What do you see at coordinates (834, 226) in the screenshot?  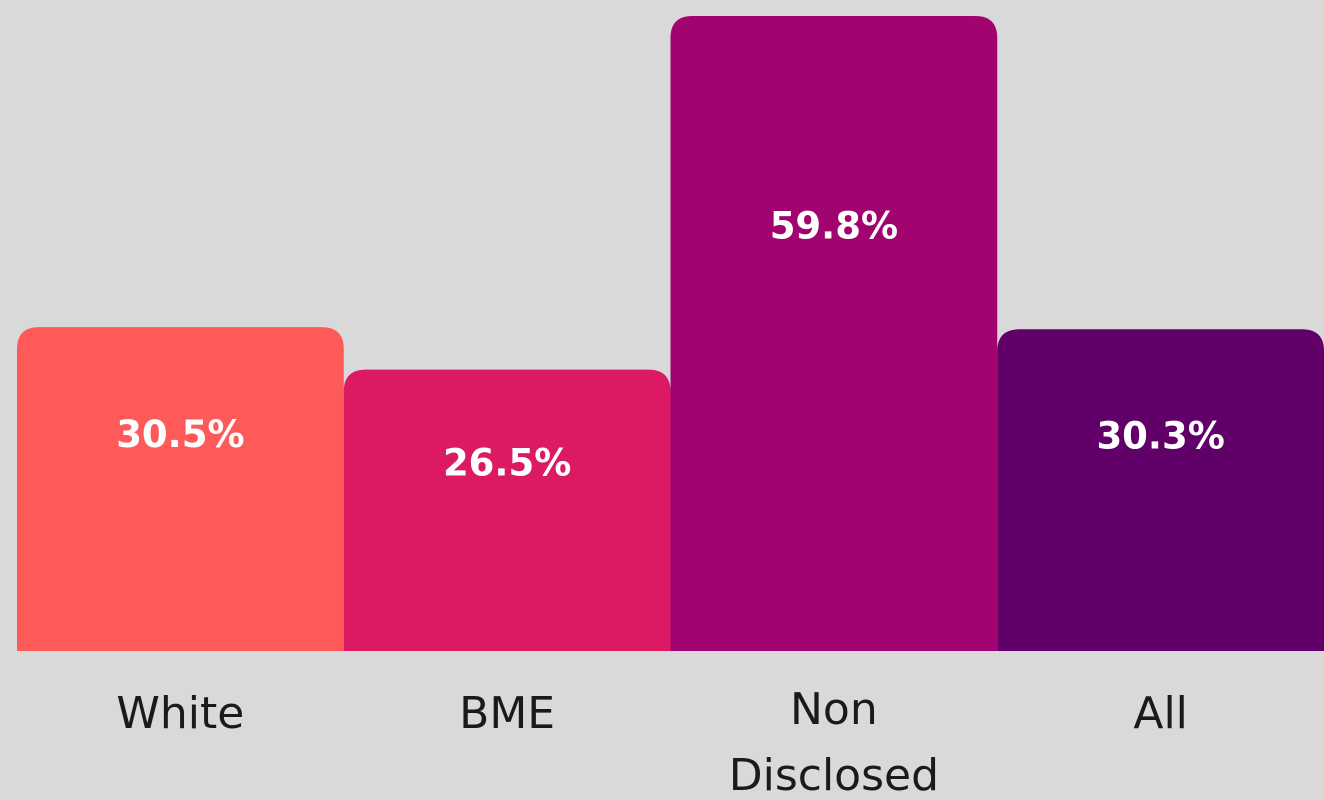 I see `bar-value-label: 59.8%` at bounding box center [834, 226].